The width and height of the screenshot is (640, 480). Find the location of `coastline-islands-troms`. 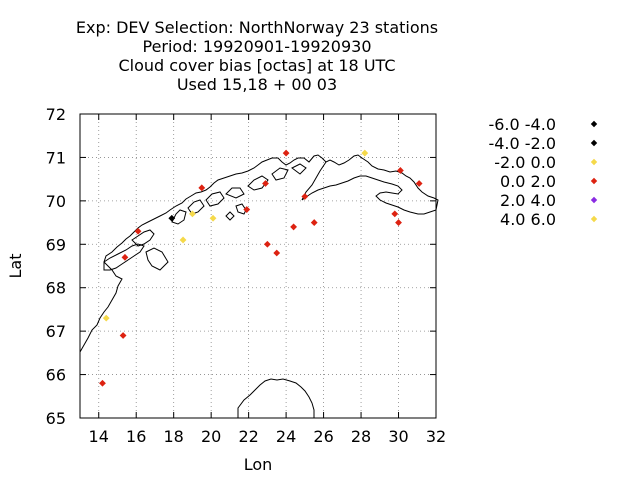

coastline-islands-troms is located at coordinates (208, 206).